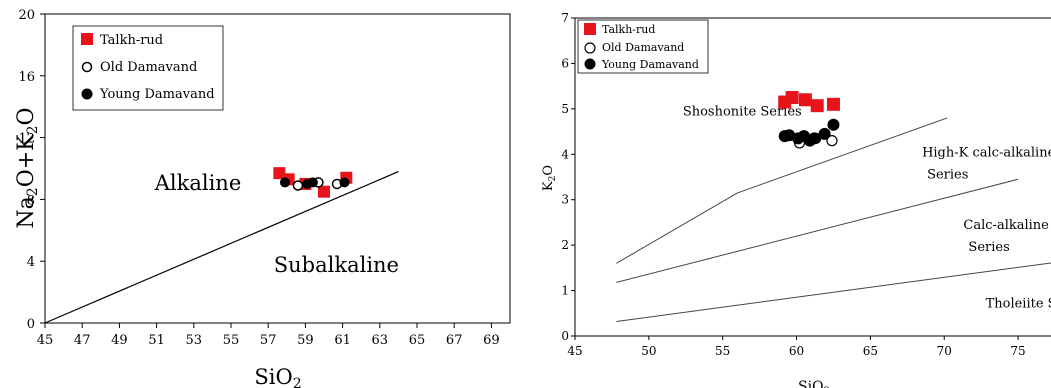  What do you see at coordinates (31, 262) in the screenshot?
I see `tas-y-tick-label: 4` at bounding box center [31, 262].